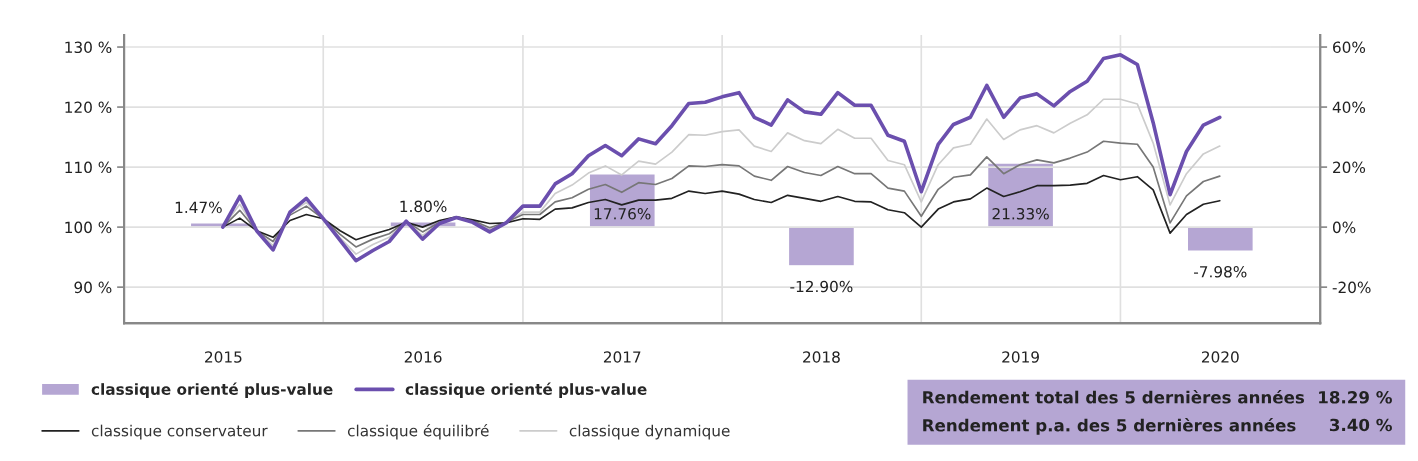 The width and height of the screenshot is (1418, 461). What do you see at coordinates (1344, 227) in the screenshot?
I see `y2-tick-label: 0%` at bounding box center [1344, 227].